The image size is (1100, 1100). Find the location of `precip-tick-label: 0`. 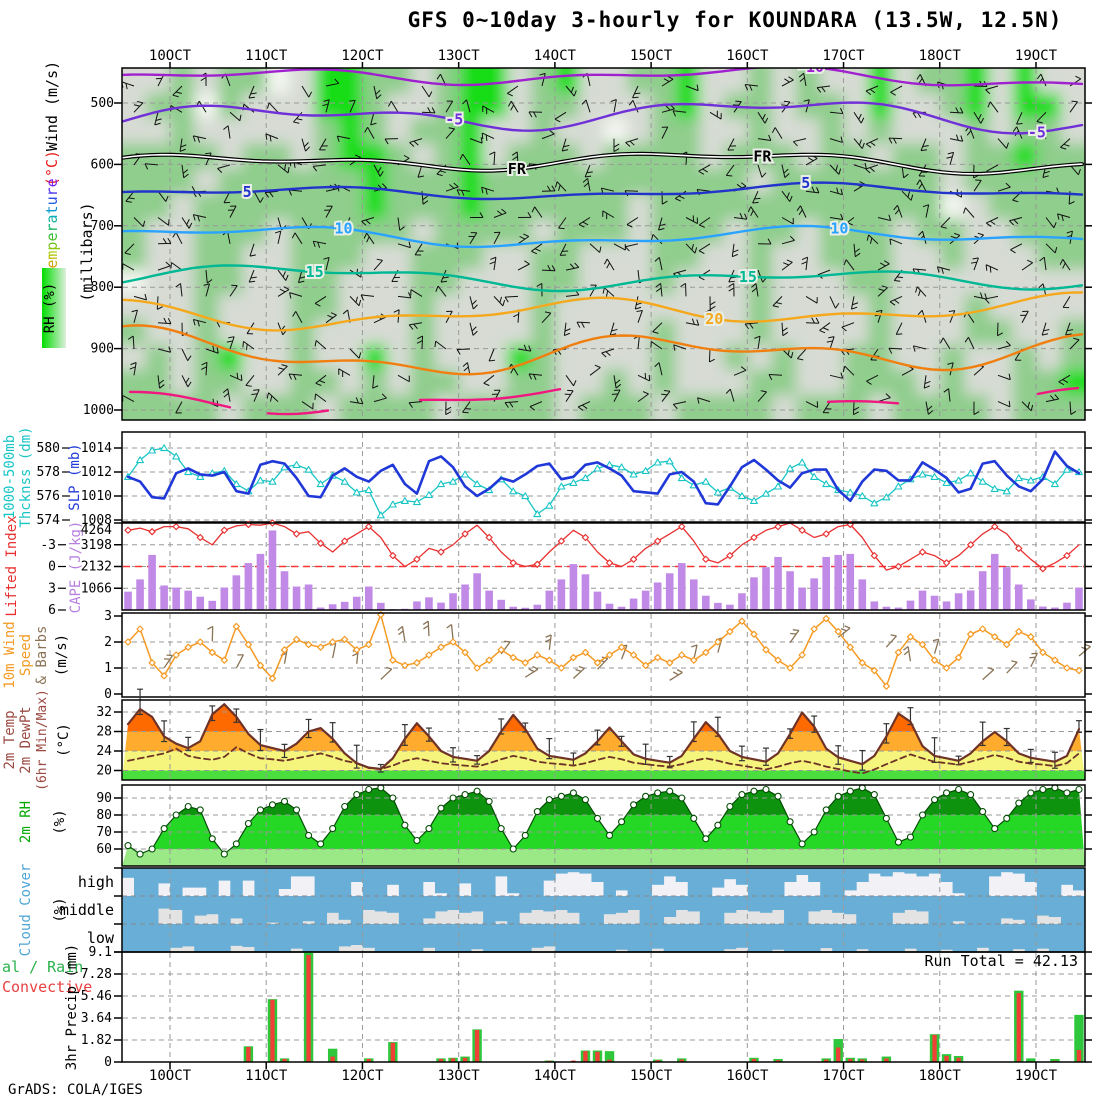

precip-tick-label: 0 is located at coordinates (108, 1062).